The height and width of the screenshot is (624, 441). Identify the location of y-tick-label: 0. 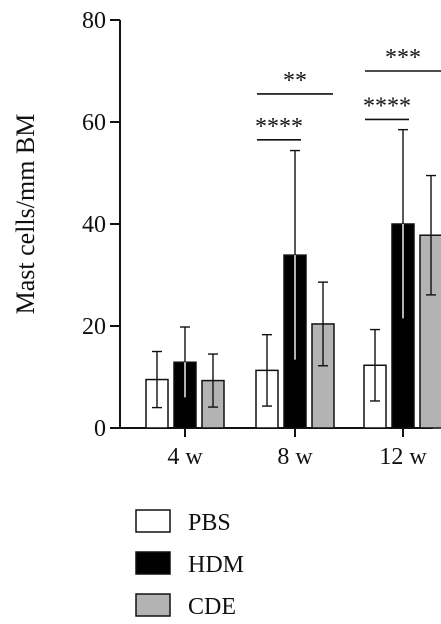
(100, 429).